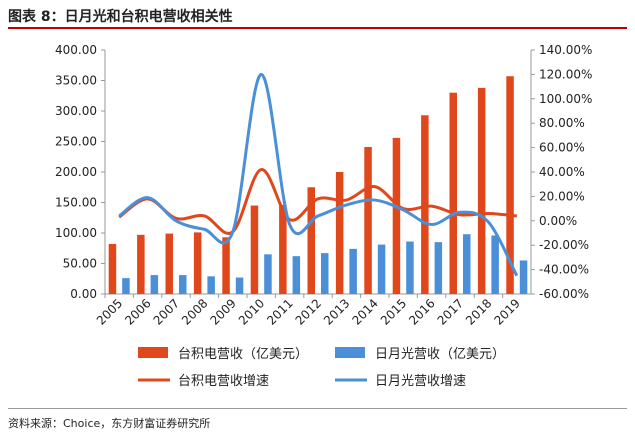 The width and height of the screenshot is (635, 441). What do you see at coordinates (109, 423) in the screenshot?
I see `source-note: 资料来源：Choice，东方财富证券研究所` at bounding box center [109, 423].